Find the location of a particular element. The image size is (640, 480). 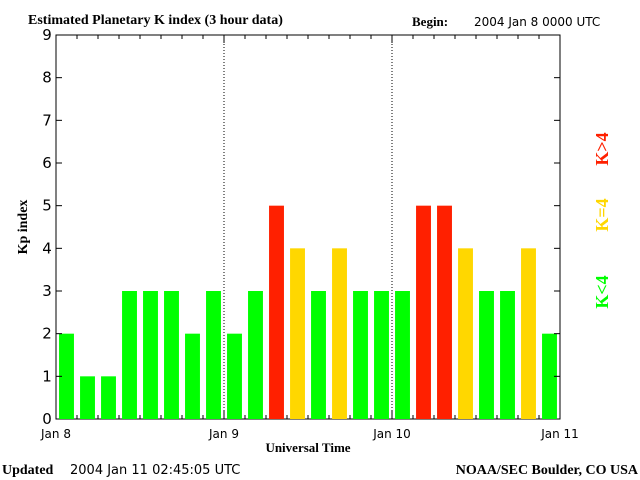

y-tick-label: 1 is located at coordinates (47, 376).